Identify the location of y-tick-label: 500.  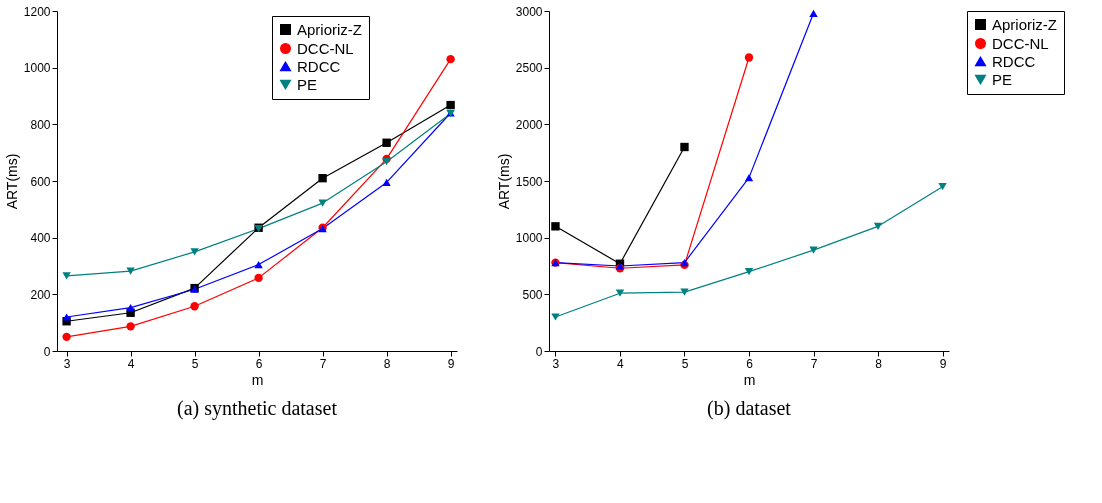
(532, 294).